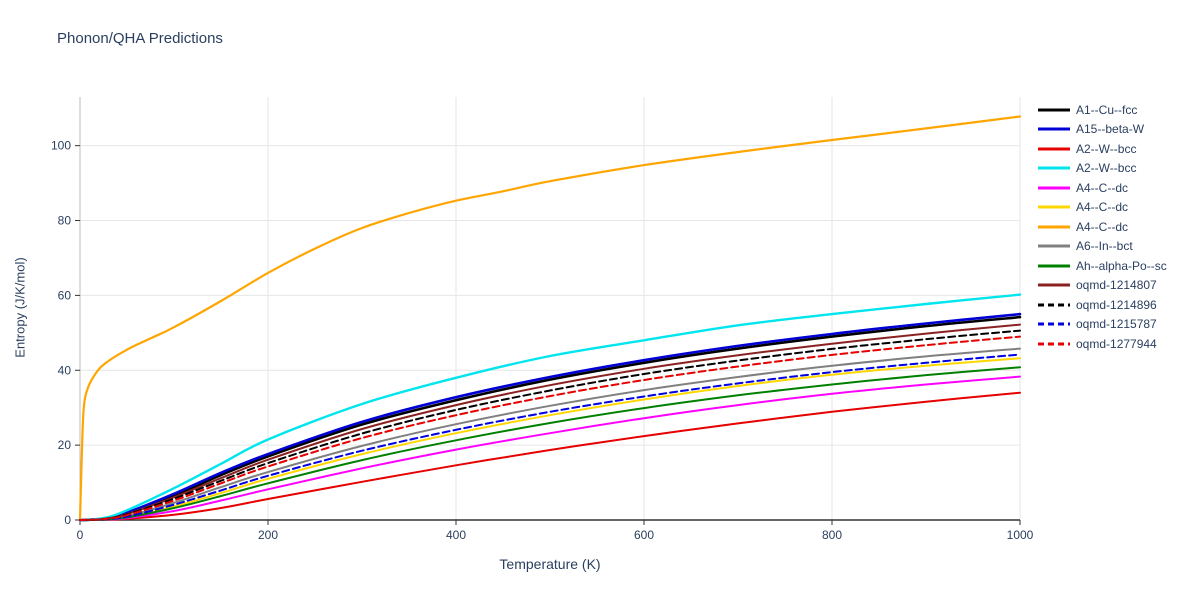 The height and width of the screenshot is (600, 1200). What do you see at coordinates (1116, 343) in the screenshot?
I see `legend-label: oqmd-1277944` at bounding box center [1116, 343].